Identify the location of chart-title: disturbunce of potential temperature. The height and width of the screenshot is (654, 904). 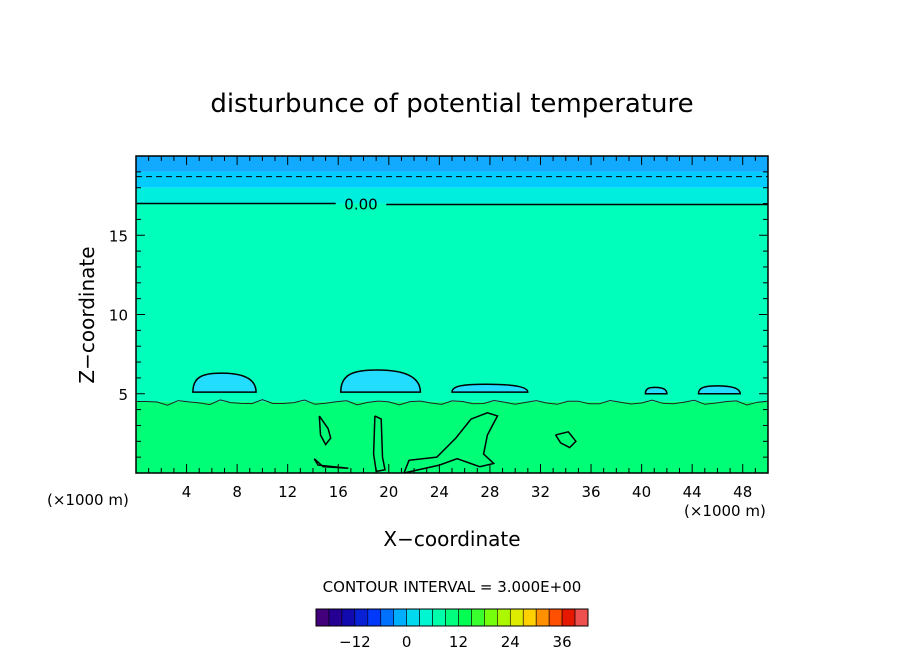
(451, 104).